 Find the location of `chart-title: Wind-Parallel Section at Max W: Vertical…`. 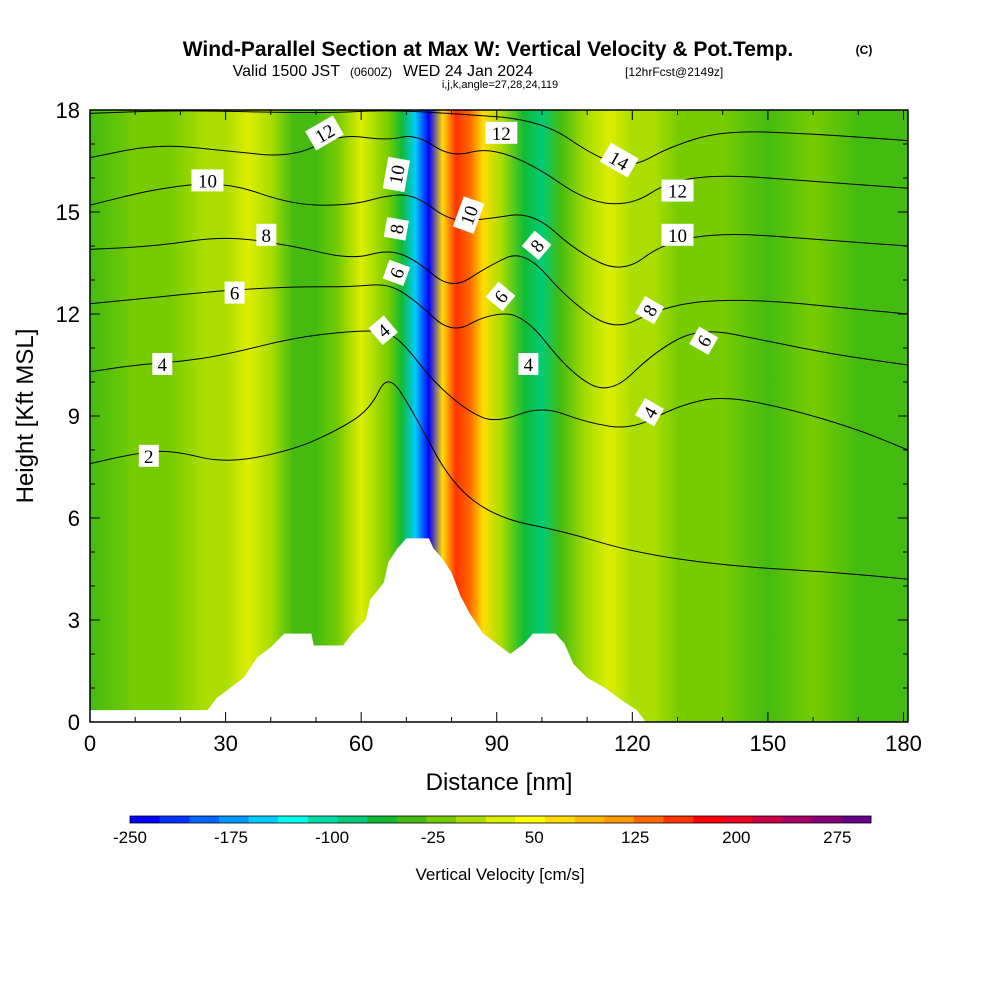

chart-title: Wind-Parallel Section at Max W: Vertical… is located at coordinates (488, 49).